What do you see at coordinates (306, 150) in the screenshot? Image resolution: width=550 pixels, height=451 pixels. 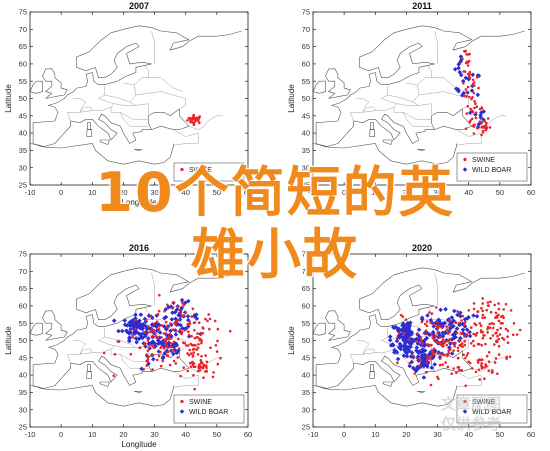 I see `y-tick-label: 35` at bounding box center [306, 150].